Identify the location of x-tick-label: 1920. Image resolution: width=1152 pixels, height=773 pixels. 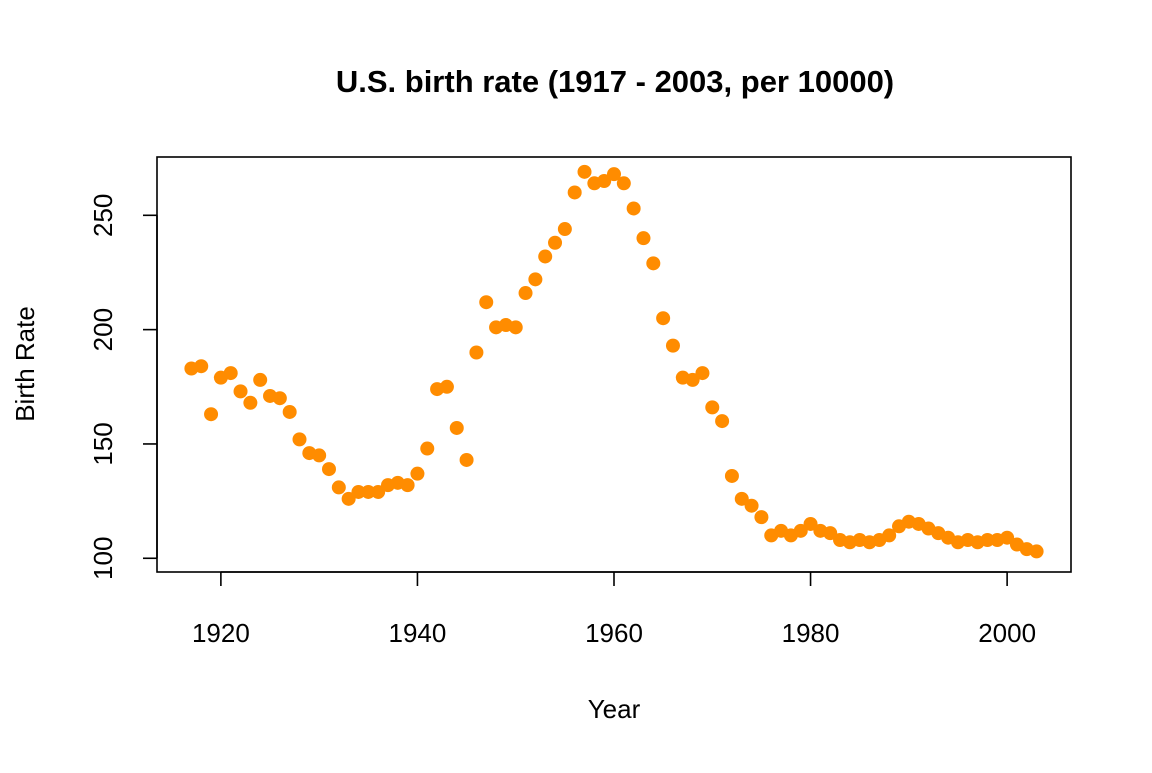
(221, 633).